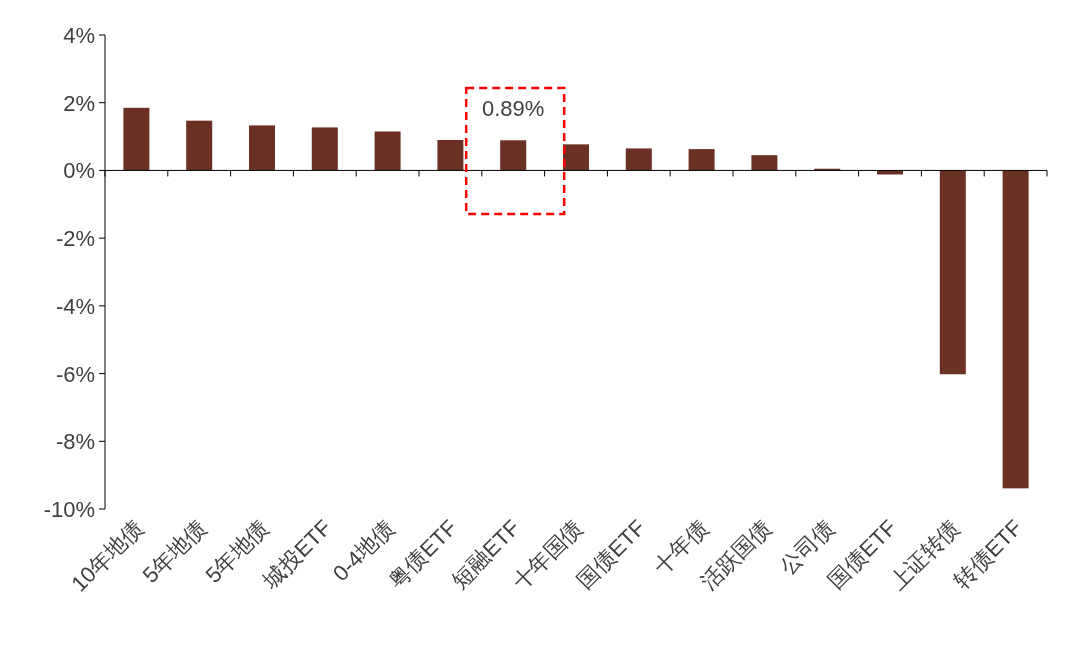  What do you see at coordinates (69, 509) in the screenshot?
I see `y-tick-label: -10%` at bounding box center [69, 509].